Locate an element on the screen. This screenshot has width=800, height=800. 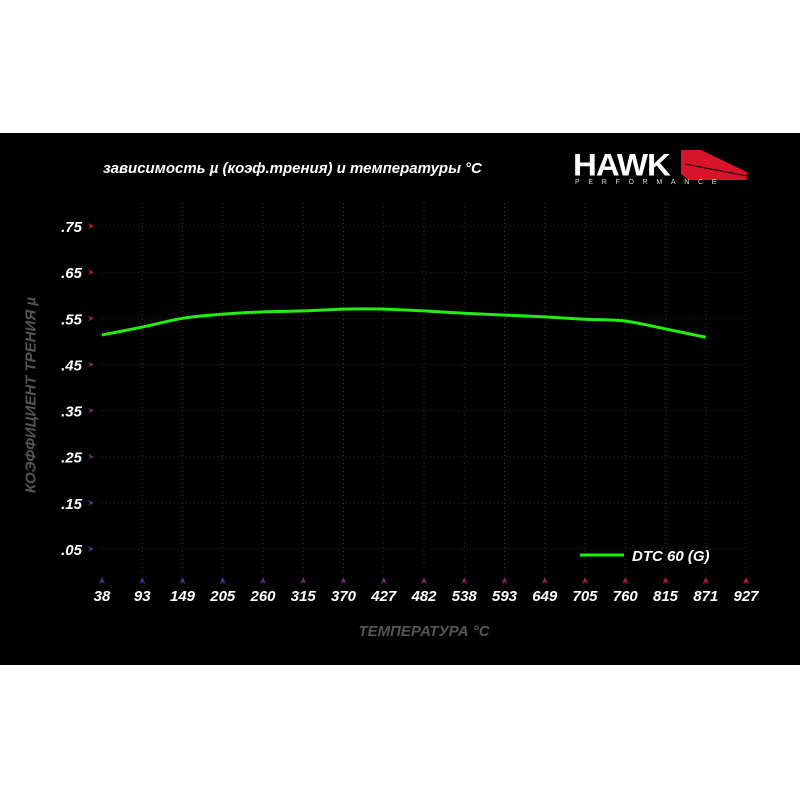
logo-brand: HAWK is located at coordinates (622, 164).